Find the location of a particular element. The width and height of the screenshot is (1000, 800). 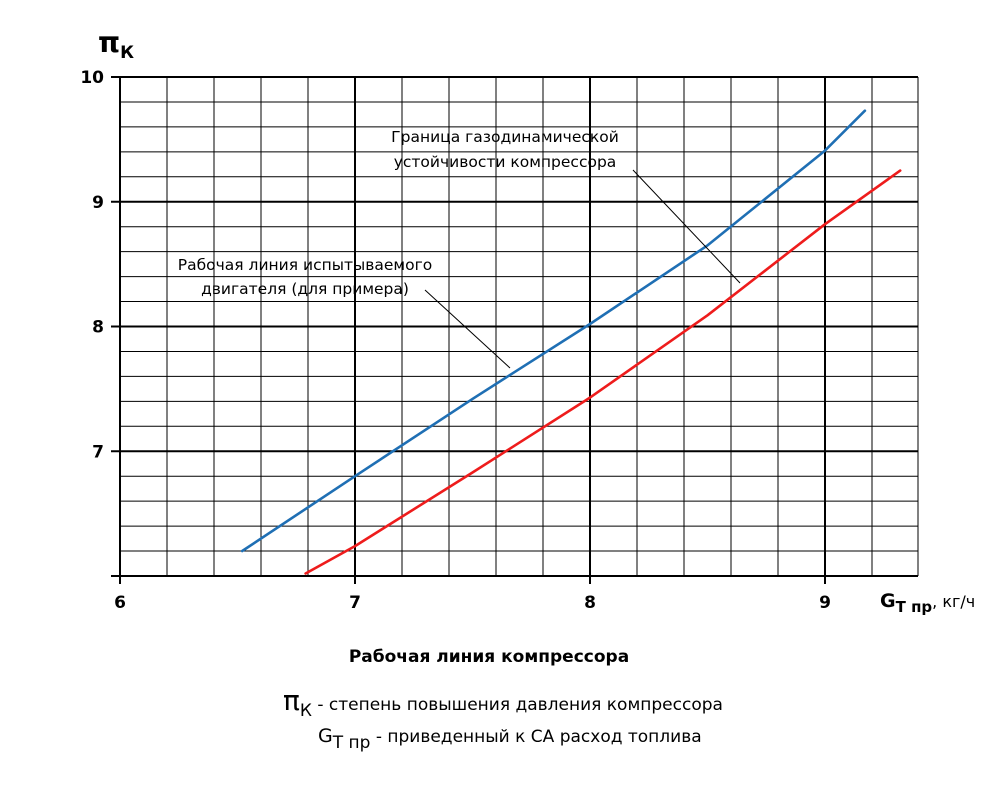

annotation-leader-working-line is located at coordinates (467, 329).